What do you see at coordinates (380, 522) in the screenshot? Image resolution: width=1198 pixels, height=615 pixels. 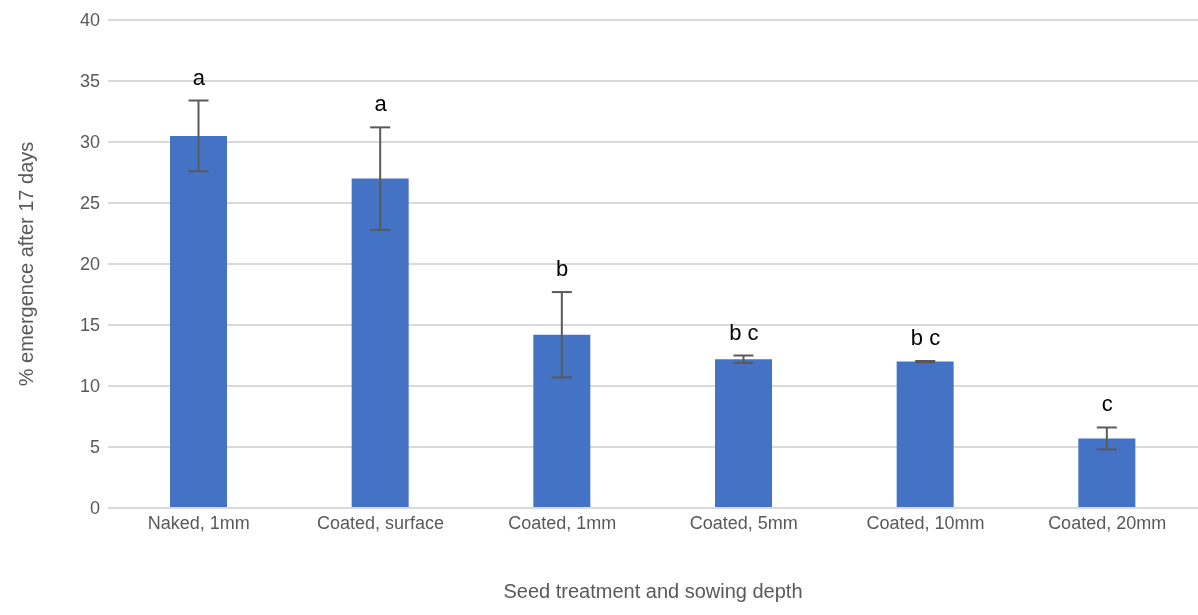 I see `x-tick-label: Coated, surface` at bounding box center [380, 522].